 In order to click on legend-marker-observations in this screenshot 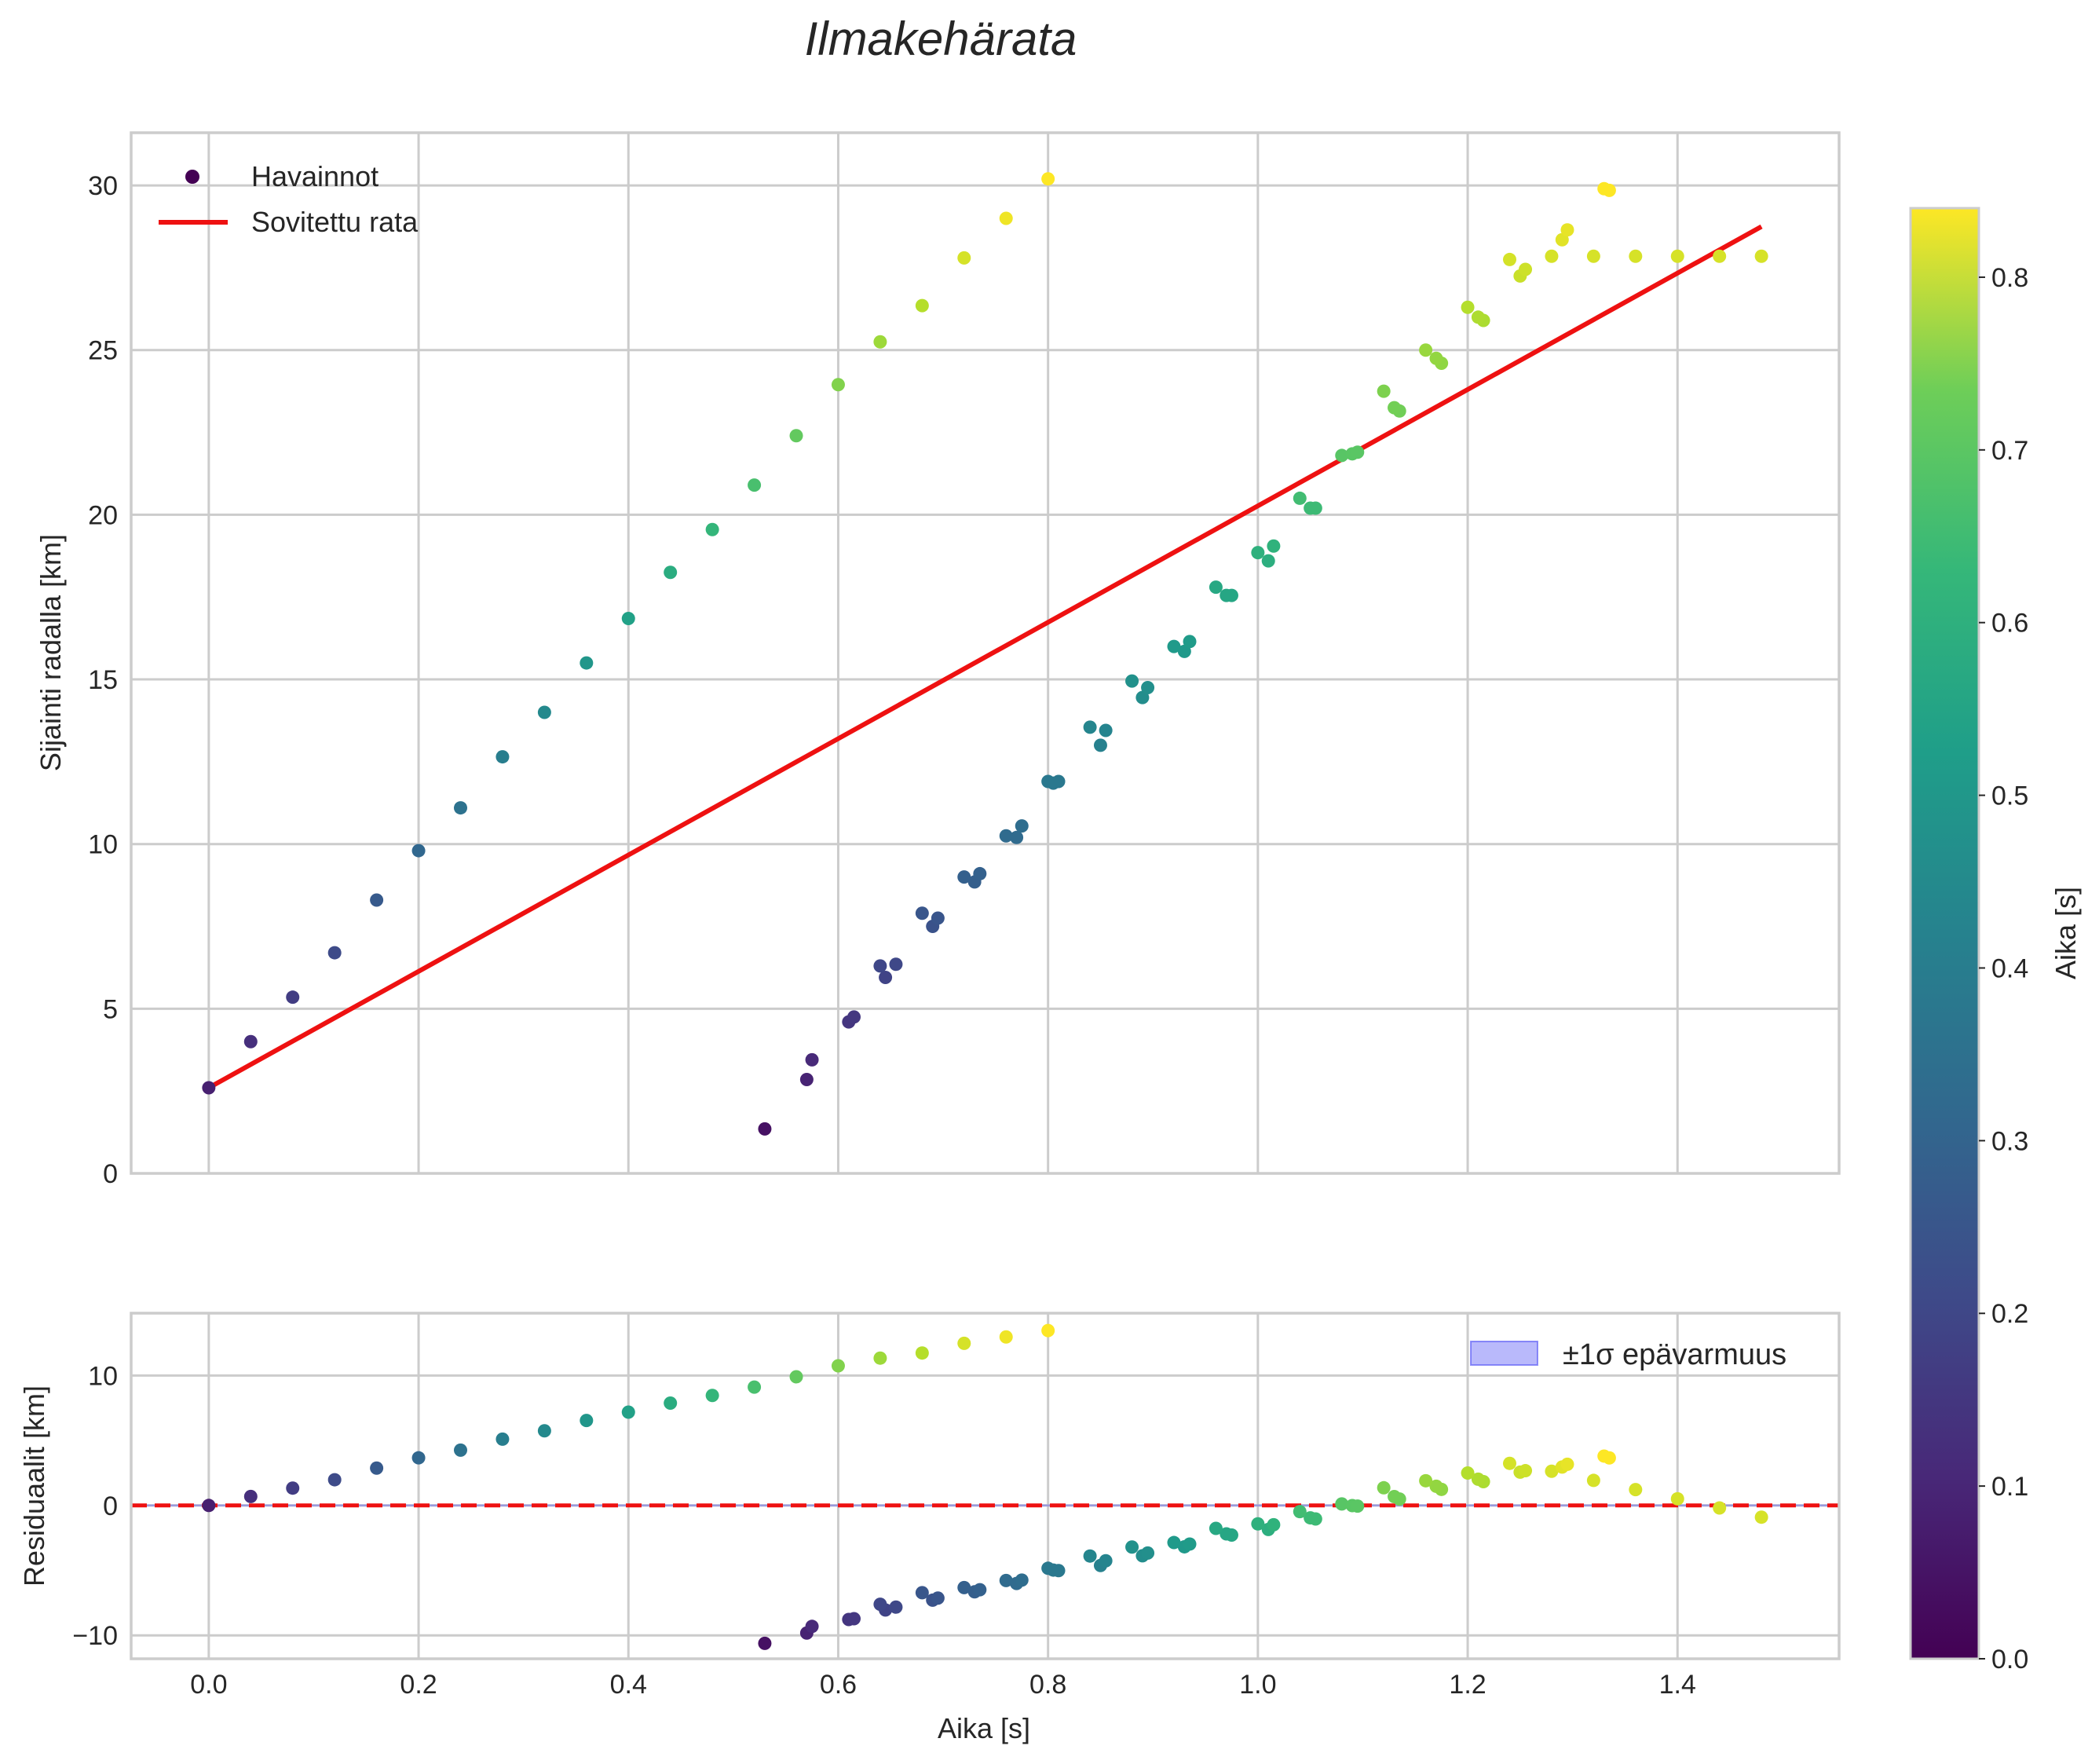, I will do `click(192, 177)`.